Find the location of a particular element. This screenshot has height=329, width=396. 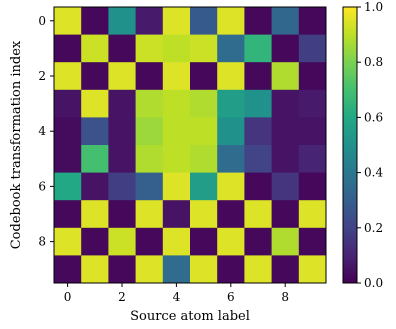

y-tick-label: 8 is located at coordinates (42, 242).